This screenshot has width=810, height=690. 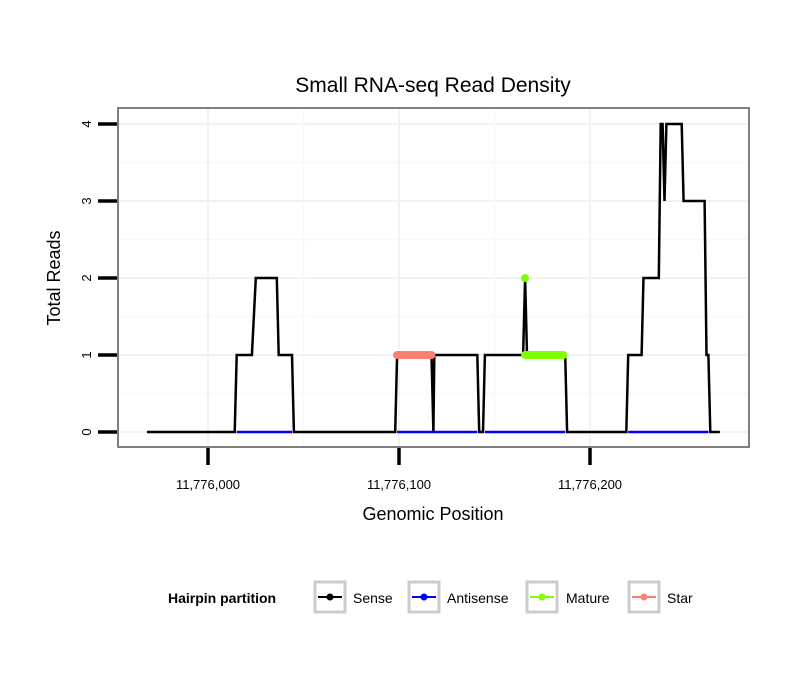 I want to click on legend-key-box, so click(x=330, y=597).